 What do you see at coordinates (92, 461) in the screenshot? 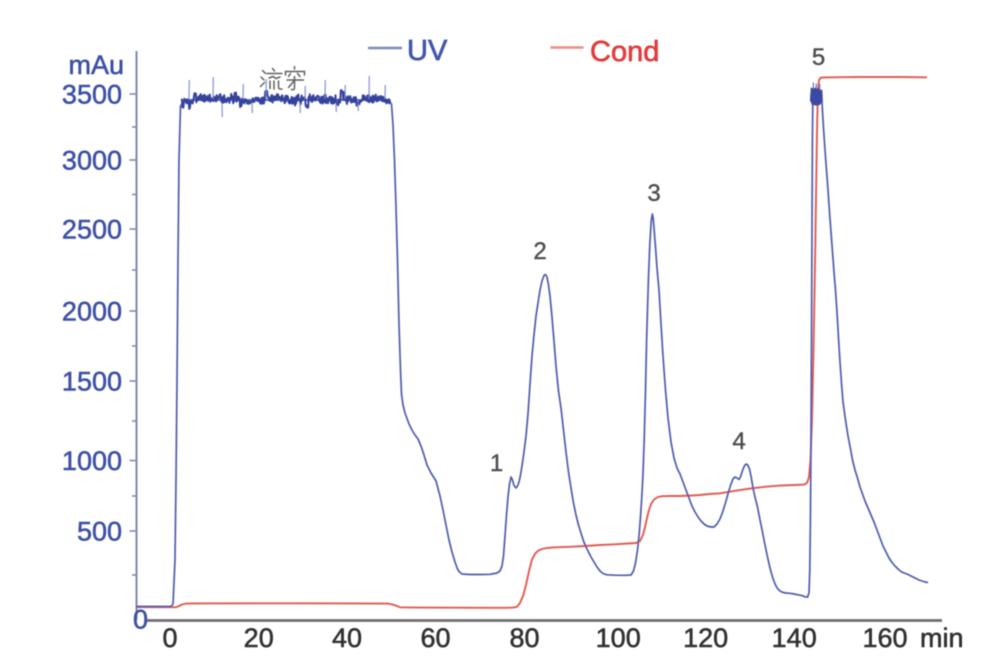
I see `svg-text: 1000` at bounding box center [92, 461].